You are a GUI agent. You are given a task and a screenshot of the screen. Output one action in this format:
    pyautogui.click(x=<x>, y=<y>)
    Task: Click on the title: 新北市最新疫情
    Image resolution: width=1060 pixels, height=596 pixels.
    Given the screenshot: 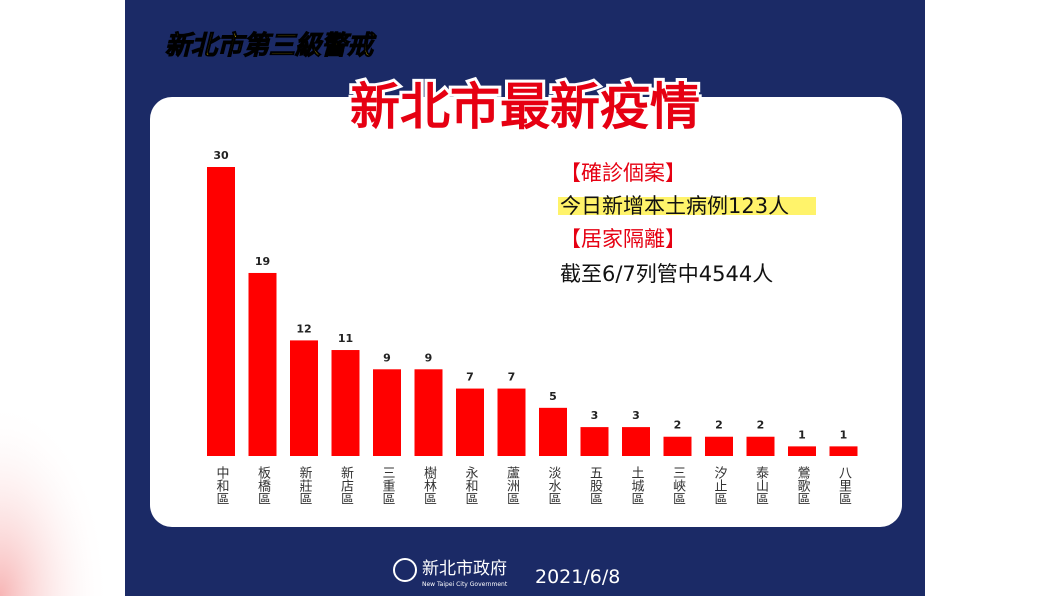 What is the action you would take?
    pyautogui.click(x=525, y=107)
    